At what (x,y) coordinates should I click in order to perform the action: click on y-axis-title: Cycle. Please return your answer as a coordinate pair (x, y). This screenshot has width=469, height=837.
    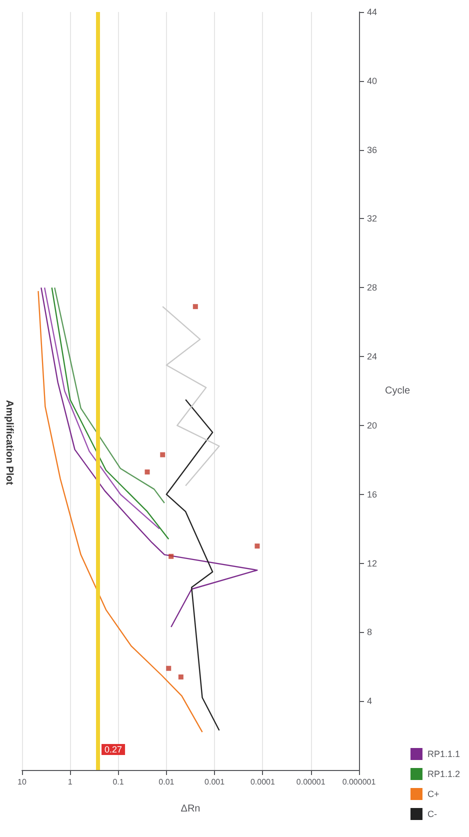
    Looking at the image, I should click on (397, 391).